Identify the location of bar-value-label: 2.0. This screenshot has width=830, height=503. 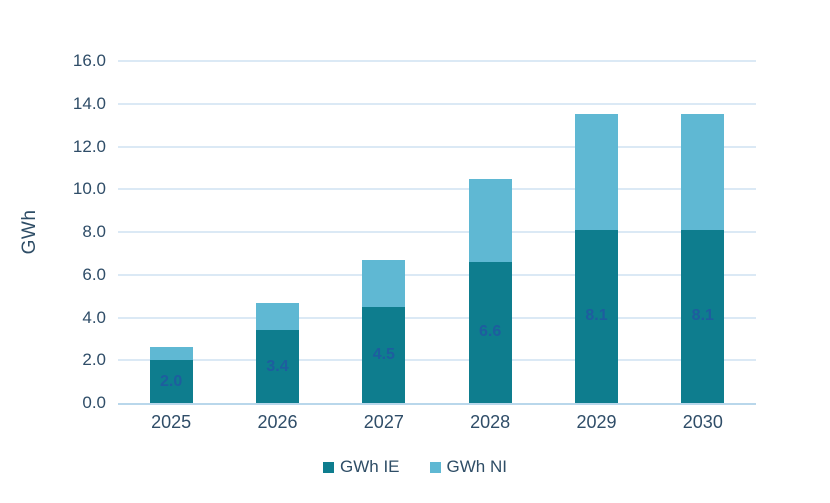
(171, 381).